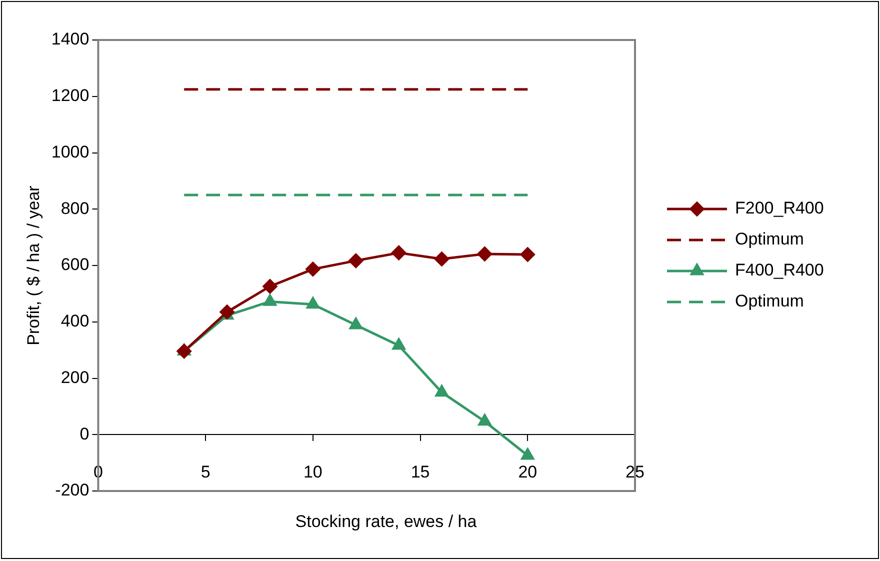  I want to click on legend-label: F400_R400, so click(779, 270).